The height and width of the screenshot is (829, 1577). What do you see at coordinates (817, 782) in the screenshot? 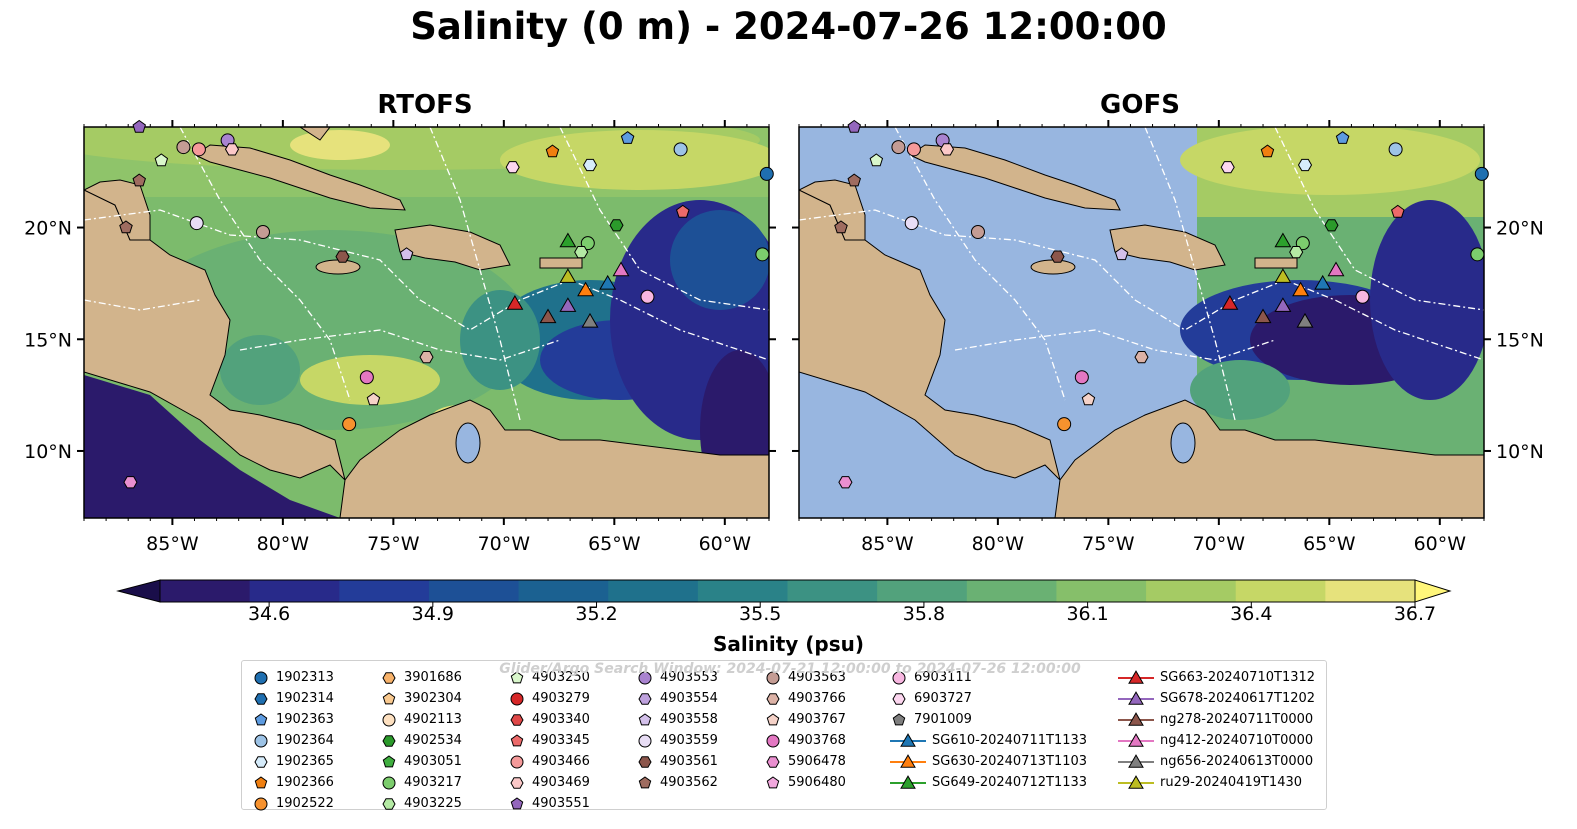
I see `legend-label: 5906480` at bounding box center [817, 782].